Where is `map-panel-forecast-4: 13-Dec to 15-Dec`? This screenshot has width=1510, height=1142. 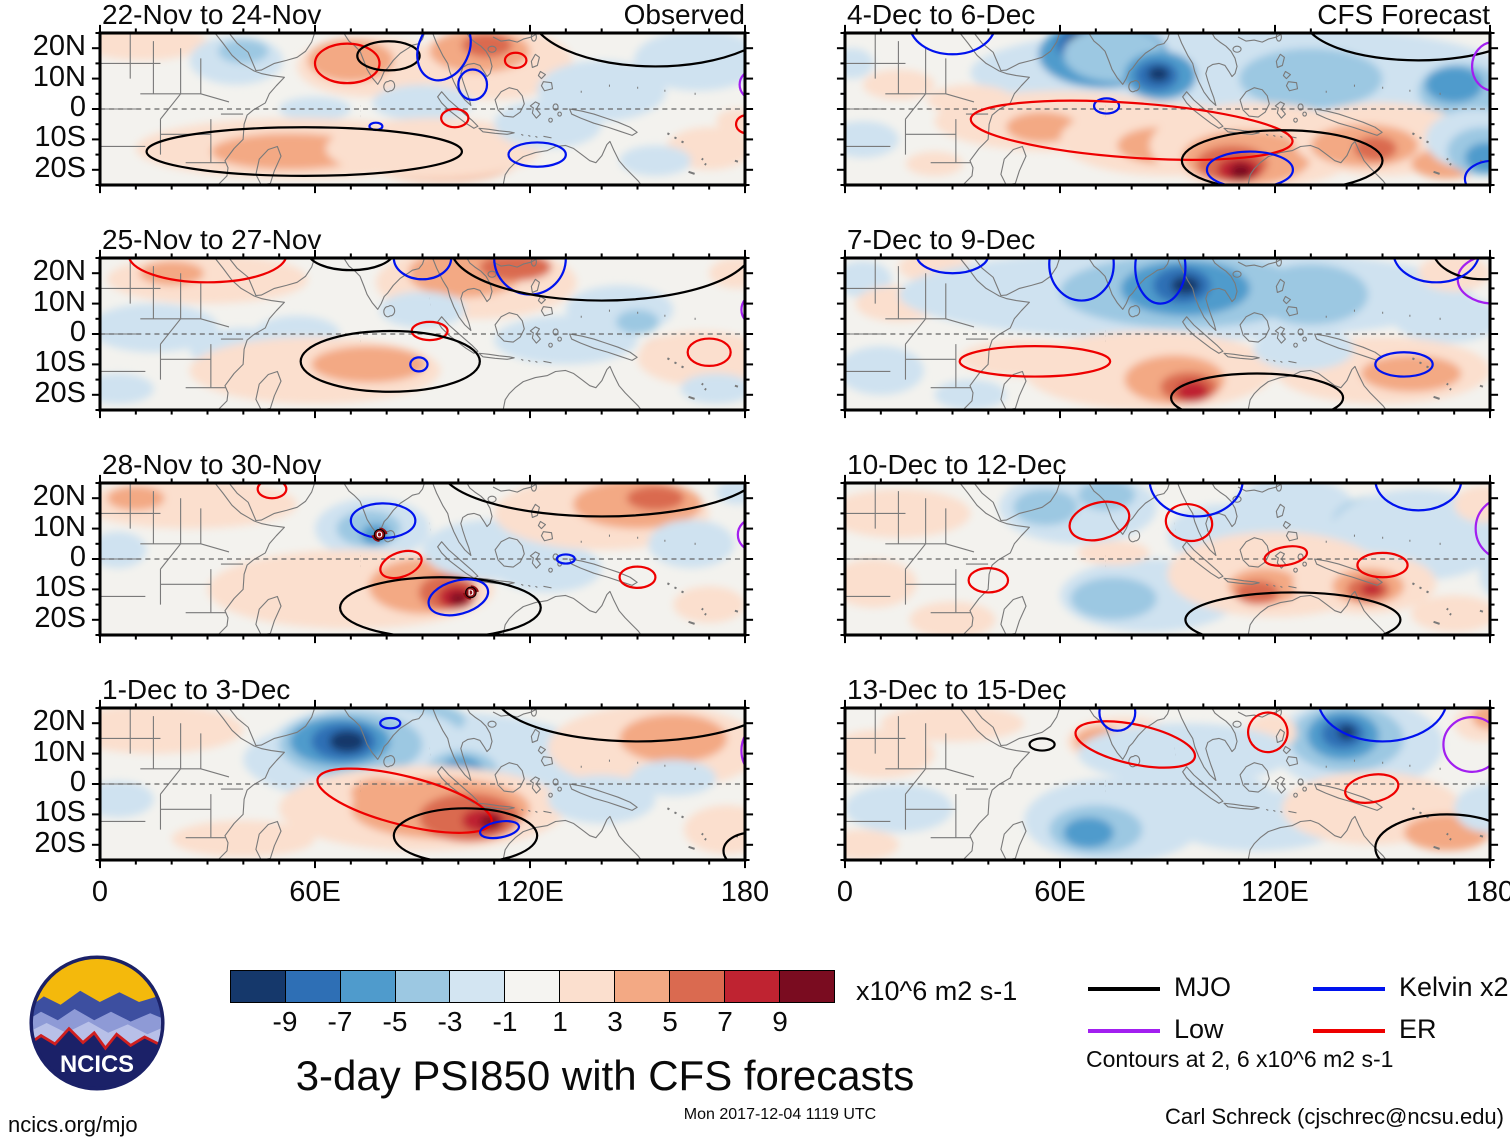
map-panel-forecast-4: 13-Dec to 15-Dec is located at coordinates (1167, 771).